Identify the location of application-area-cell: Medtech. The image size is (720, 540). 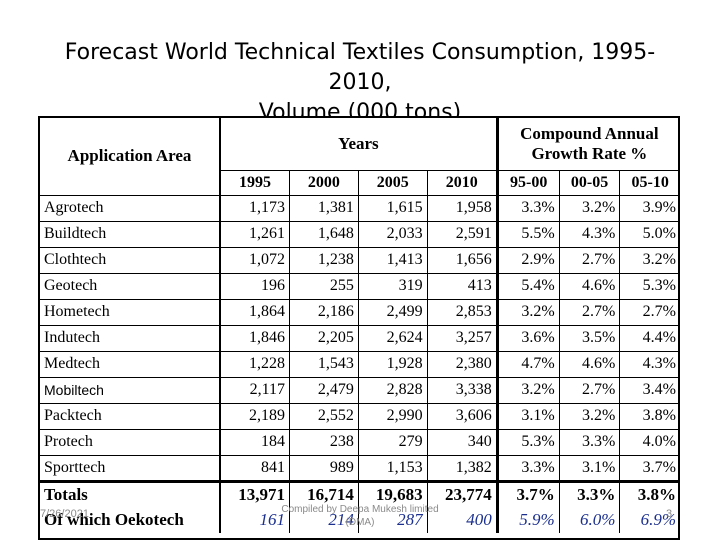
(130, 363).